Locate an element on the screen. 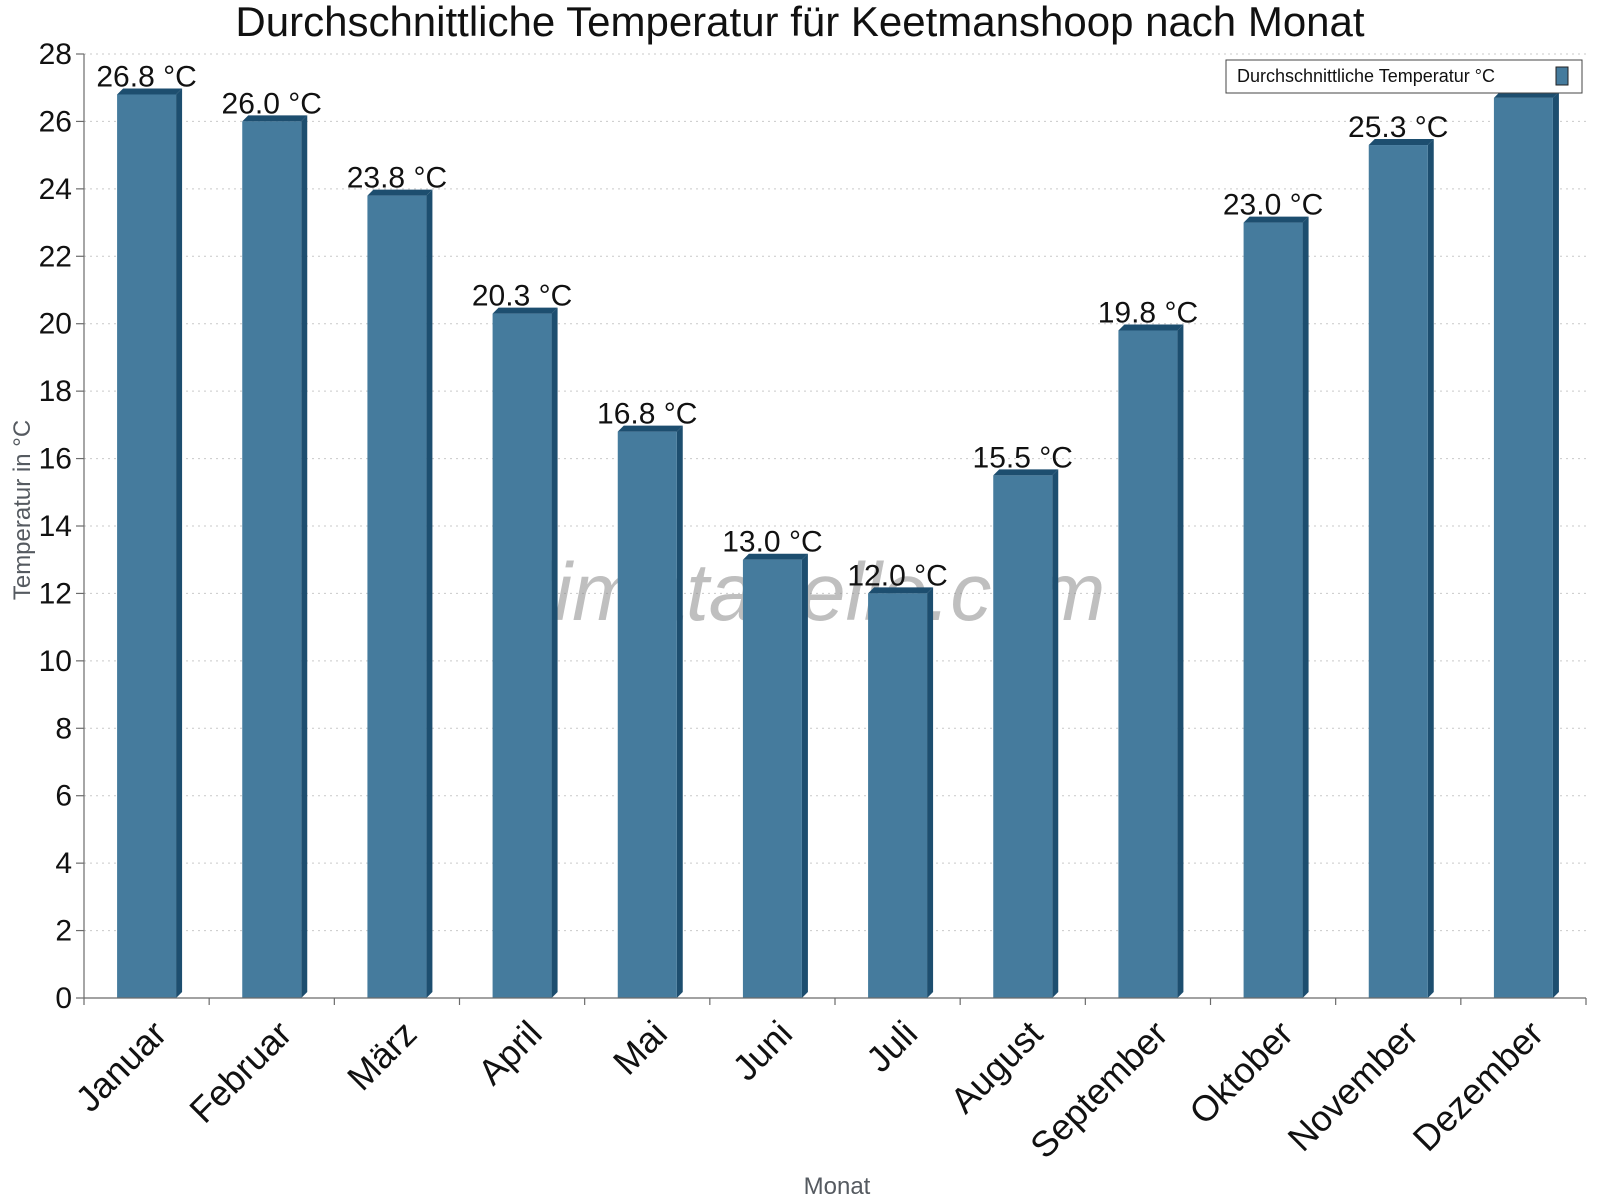 This screenshot has height=1200, width=1600. x-tick-label: Oktober is located at coordinates (1241, 1073).